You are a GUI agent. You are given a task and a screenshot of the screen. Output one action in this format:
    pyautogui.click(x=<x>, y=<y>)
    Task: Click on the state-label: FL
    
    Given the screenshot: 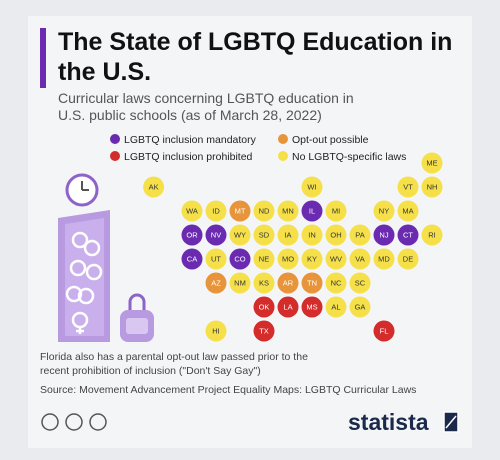 What is the action you would take?
    pyautogui.click(x=384, y=330)
    